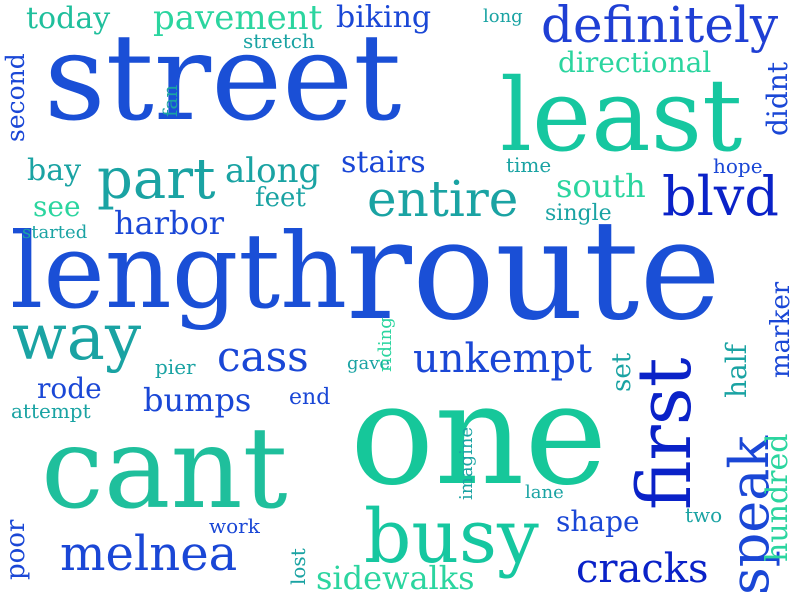 This screenshot has height=600, width=800. What do you see at coordinates (164, 469) in the screenshot?
I see `word-cant: cant` at bounding box center [164, 469].